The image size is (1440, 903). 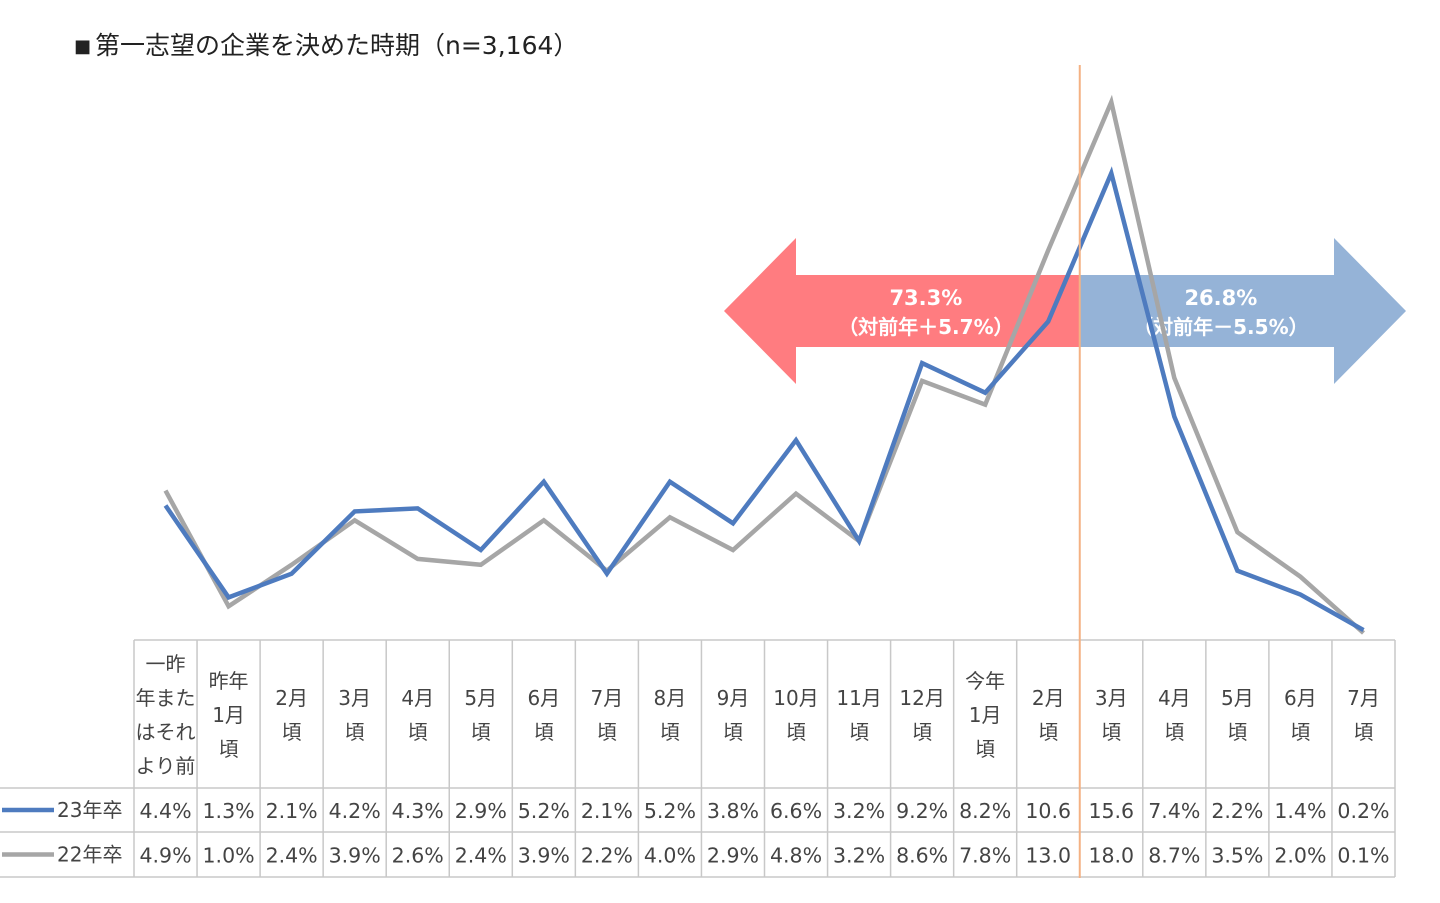 I want to click on data-label: 7.4%, so click(x=1174, y=811).